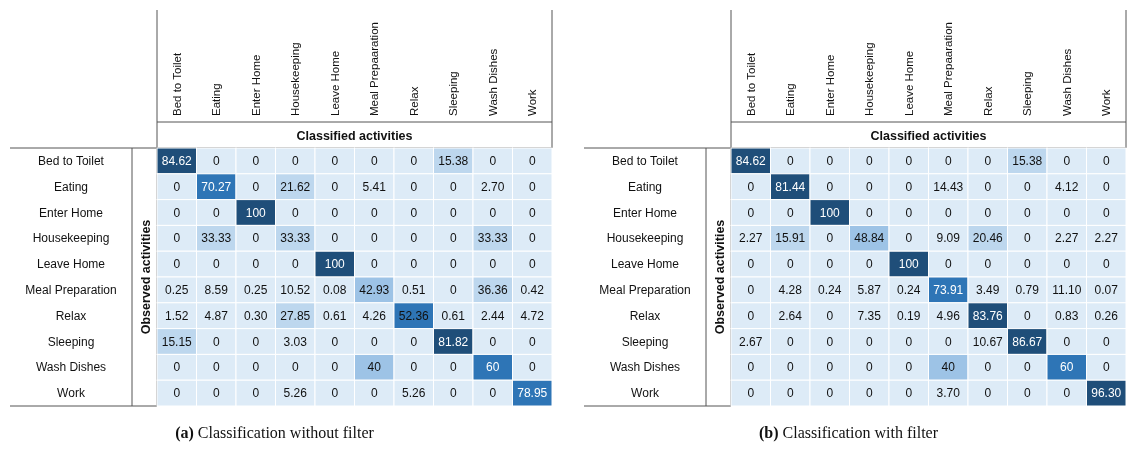  Describe the element at coordinates (1106, 289) in the screenshot. I see `data-label: 0.07` at that location.